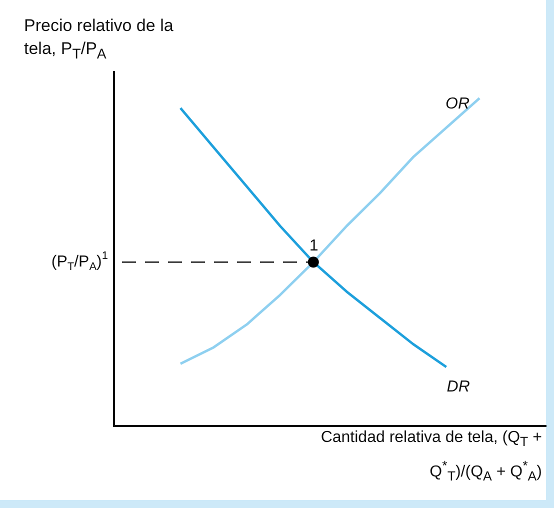 The width and height of the screenshot is (554, 508). I want to click on series-label: DR, so click(458, 387).